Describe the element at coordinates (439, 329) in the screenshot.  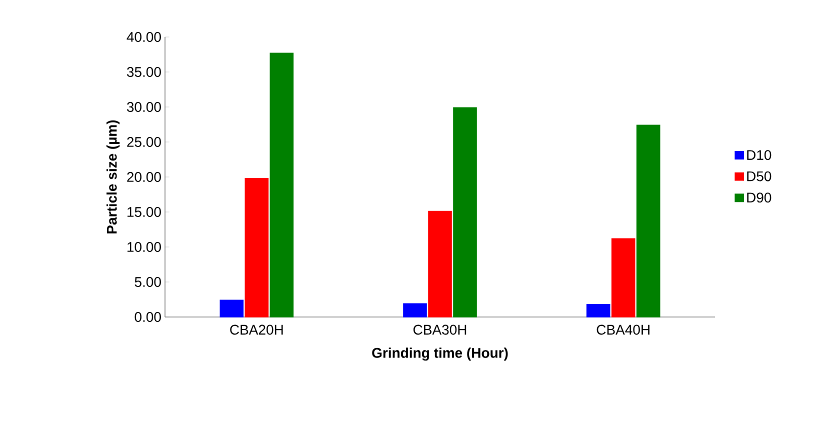
I see `x-tick-label: CBA30H` at that location.